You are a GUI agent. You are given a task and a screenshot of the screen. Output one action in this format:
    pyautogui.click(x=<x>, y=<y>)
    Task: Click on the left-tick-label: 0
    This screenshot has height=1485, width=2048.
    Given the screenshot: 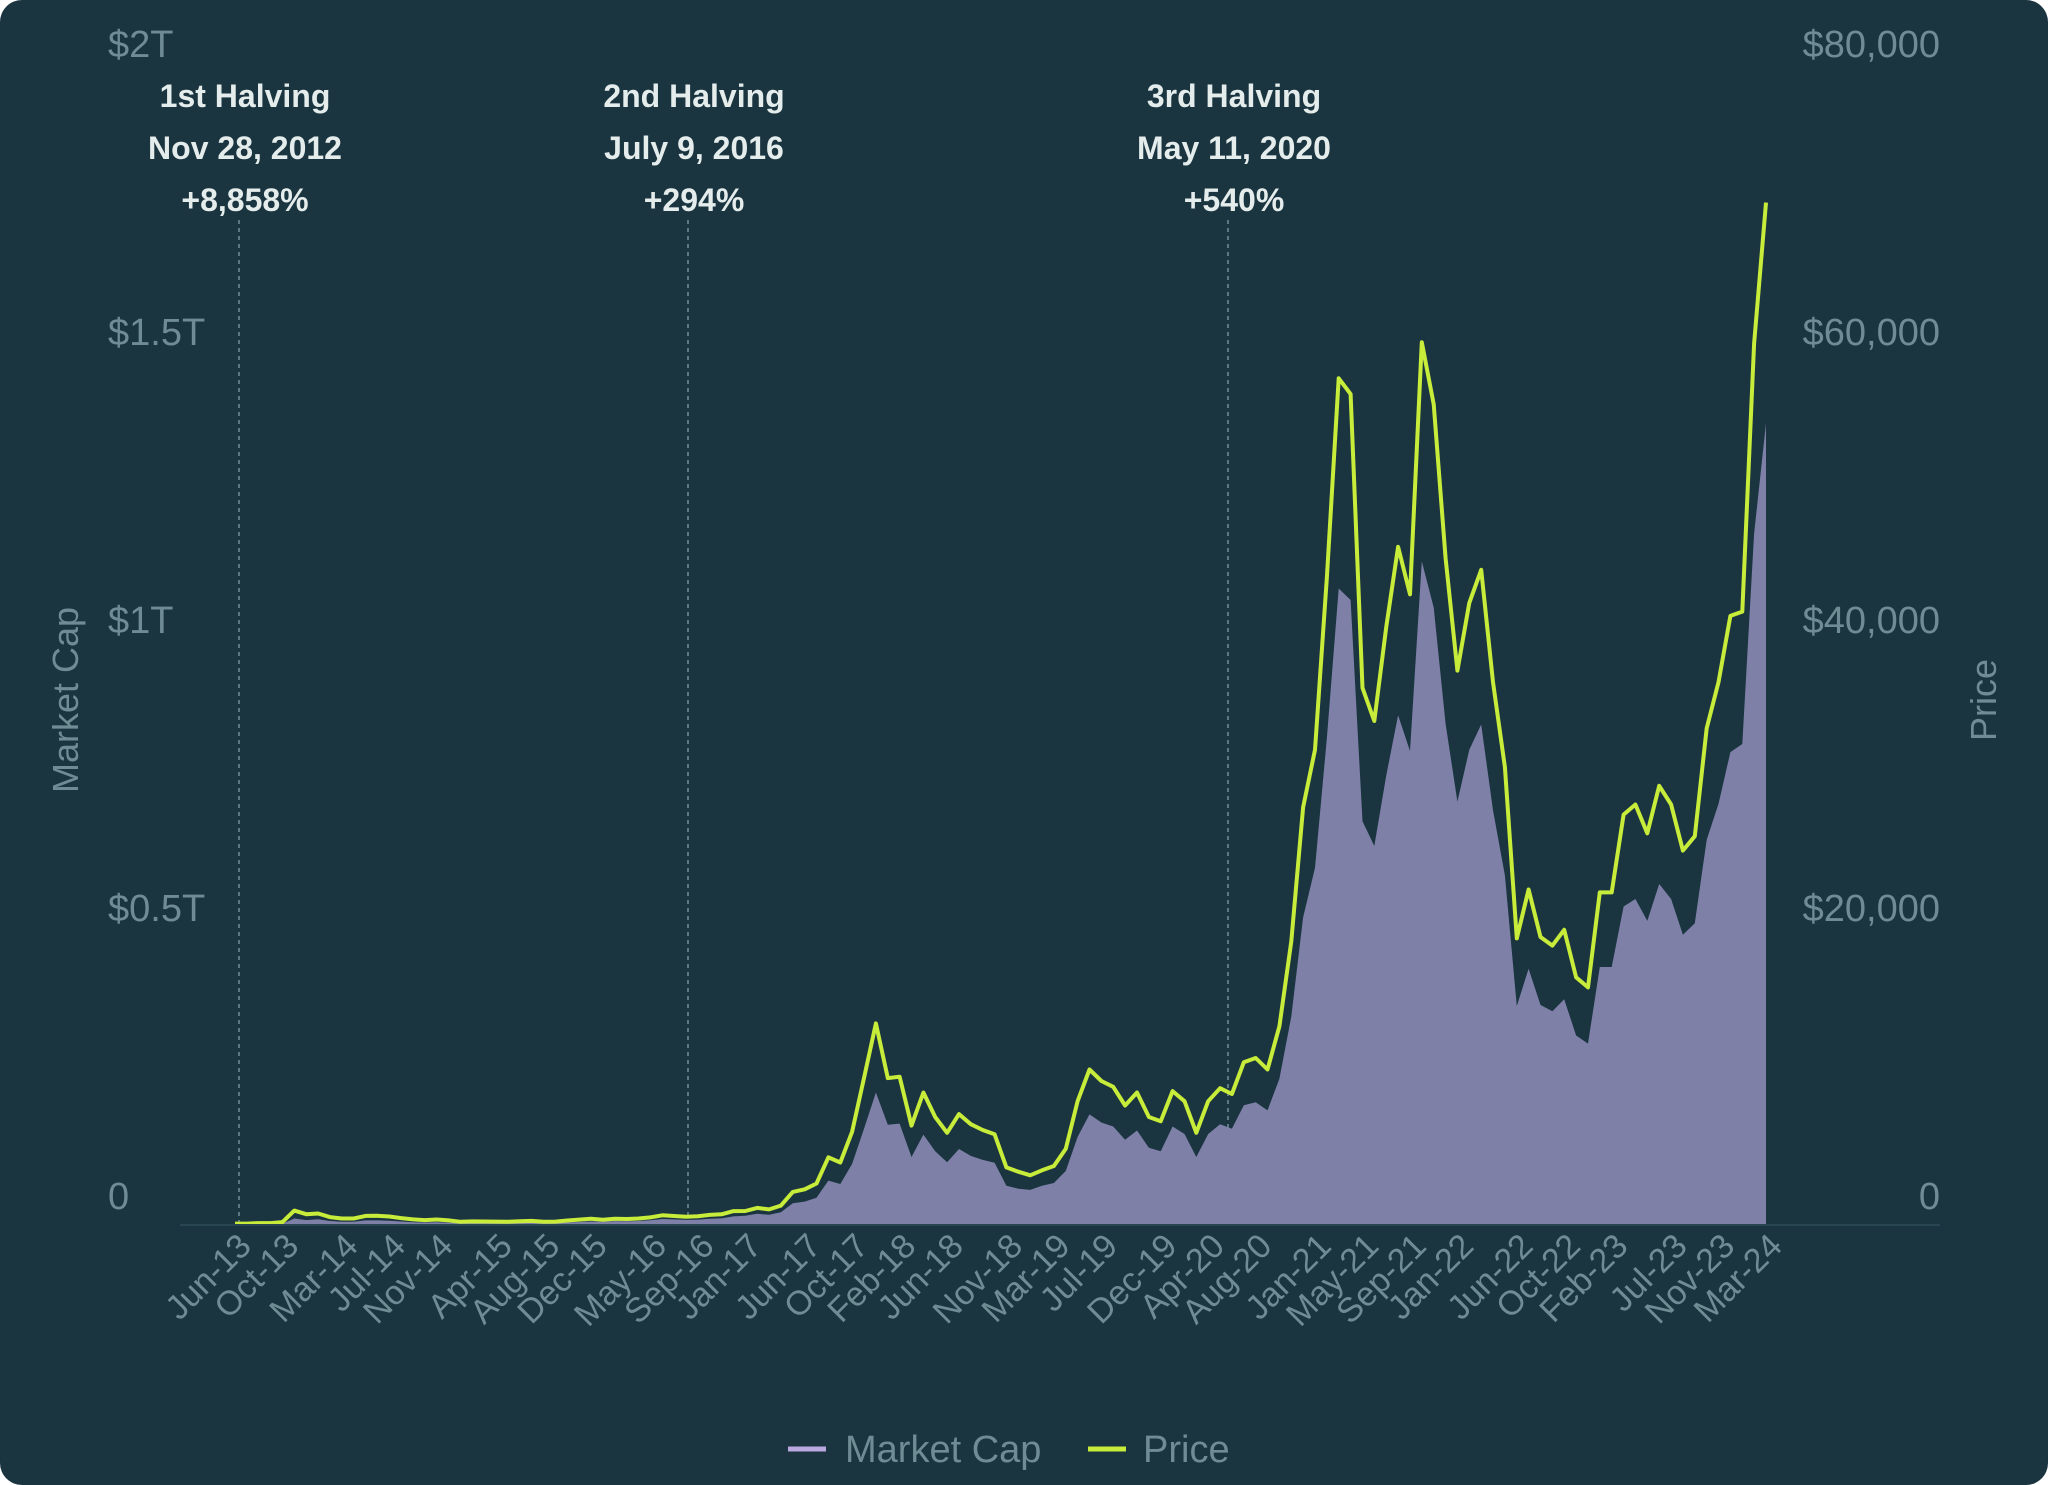 What is the action you would take?
    pyautogui.click(x=118, y=1197)
    